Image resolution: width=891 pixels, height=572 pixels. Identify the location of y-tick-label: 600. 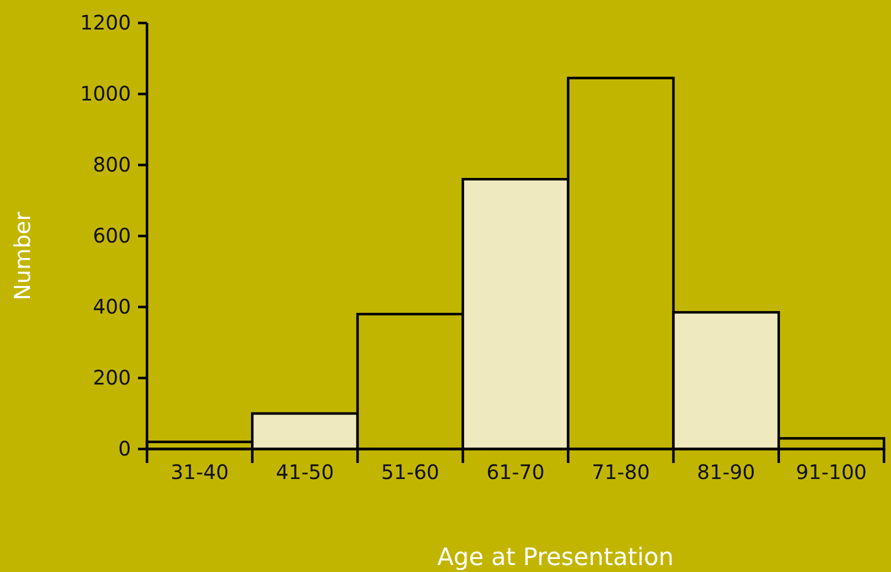
(111, 235).